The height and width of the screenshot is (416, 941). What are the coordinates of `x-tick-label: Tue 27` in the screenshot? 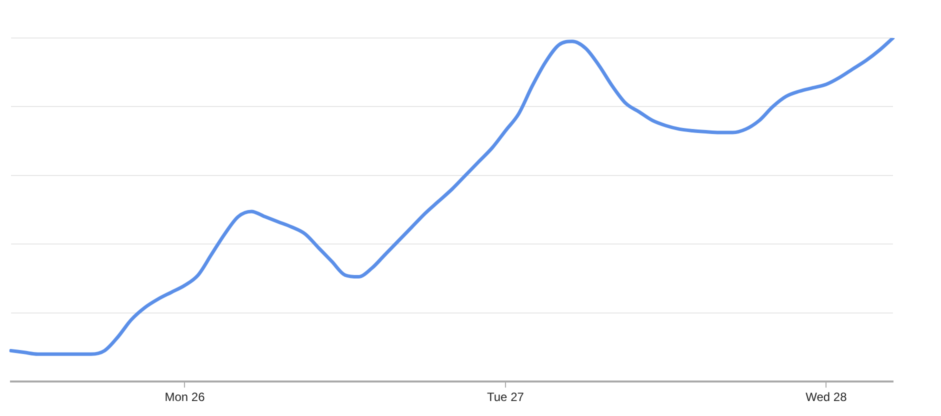 It's located at (505, 397).